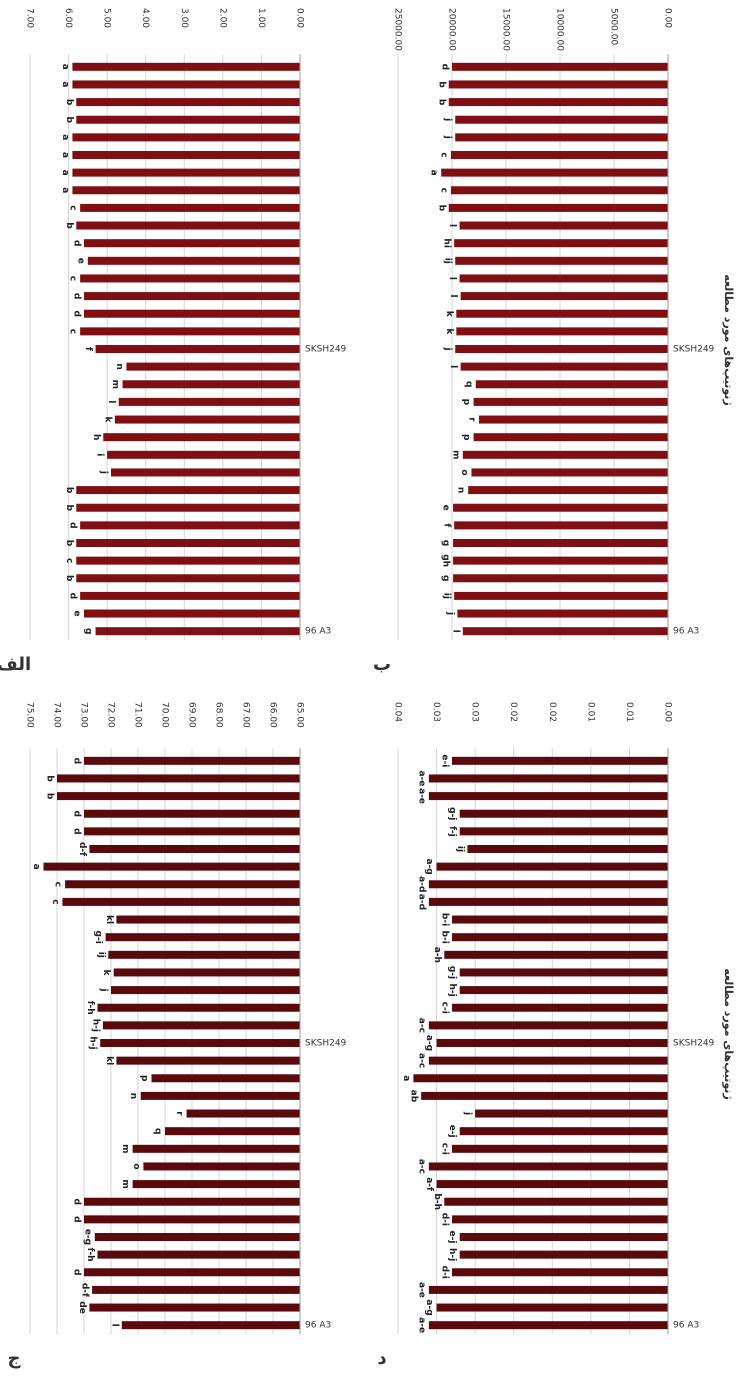 The image size is (737, 1388). Describe the element at coordinates (513, 712) in the screenshot. I see `y-tick-label: 0.02` at that location.